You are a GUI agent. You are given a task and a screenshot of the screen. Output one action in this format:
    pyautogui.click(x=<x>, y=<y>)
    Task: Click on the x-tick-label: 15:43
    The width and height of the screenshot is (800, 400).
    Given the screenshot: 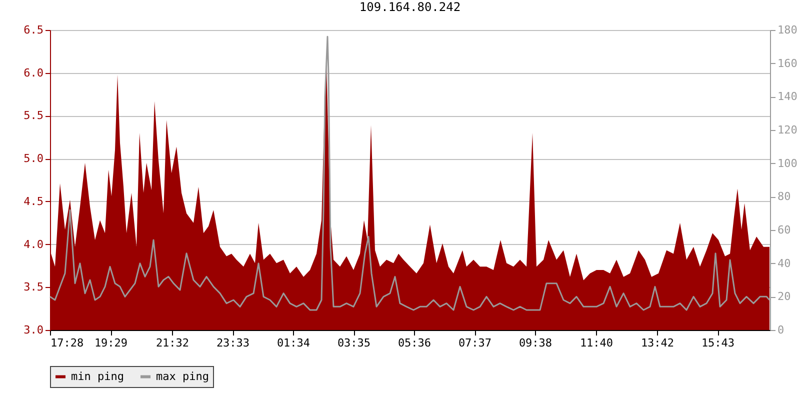 What is the action you would take?
    pyautogui.click(x=718, y=343)
    